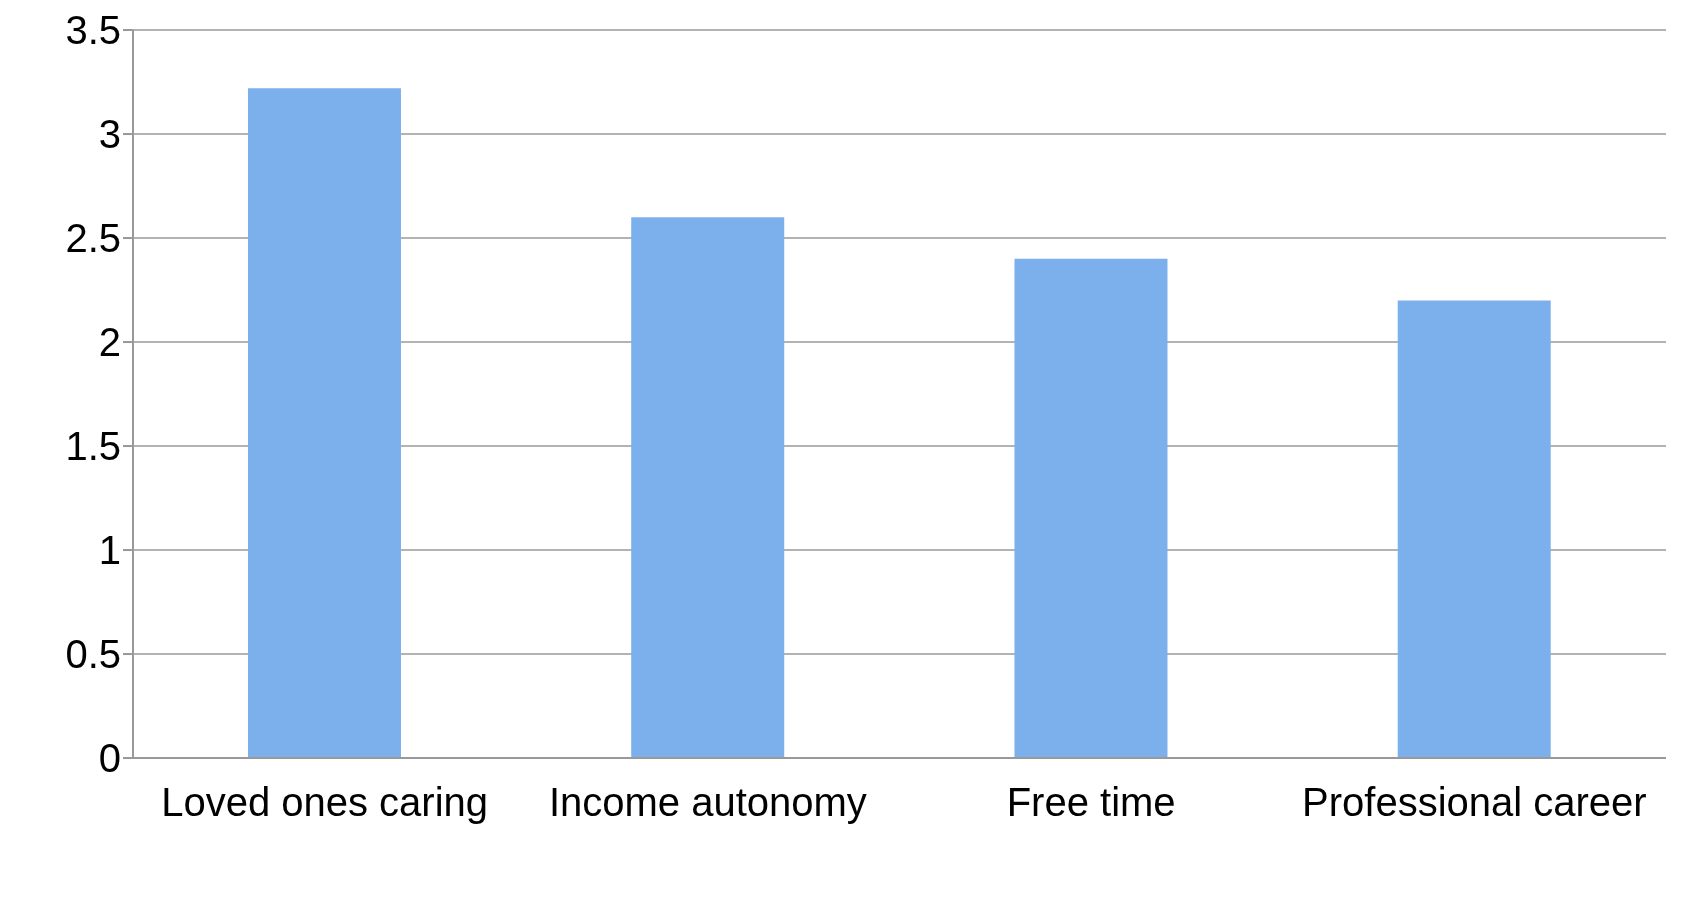 The width and height of the screenshot is (1683, 908). I want to click on x-tick-label: Loved ones caring, so click(325, 802).